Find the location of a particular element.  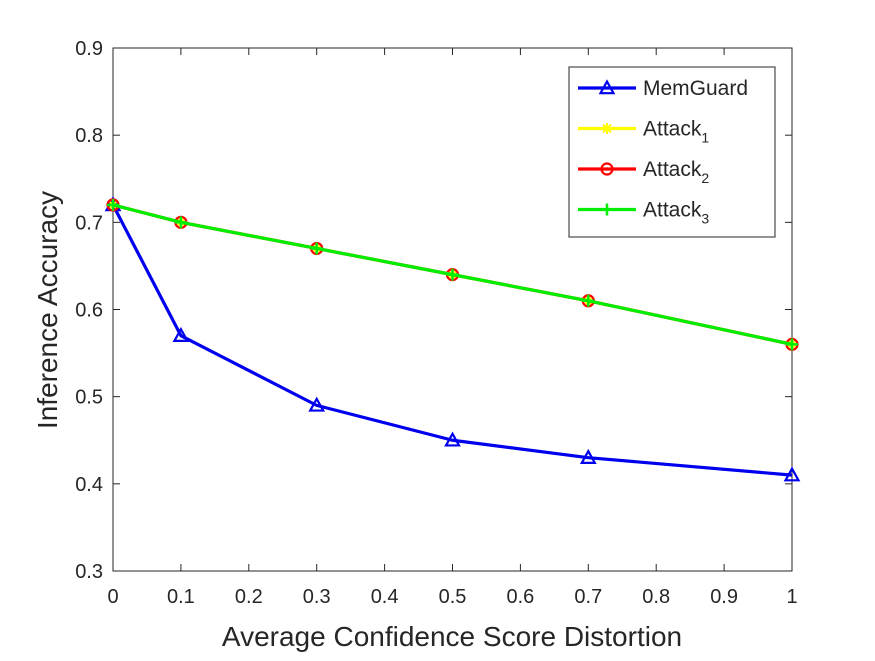

legend-entry: MemGuard is located at coordinates (663, 88).